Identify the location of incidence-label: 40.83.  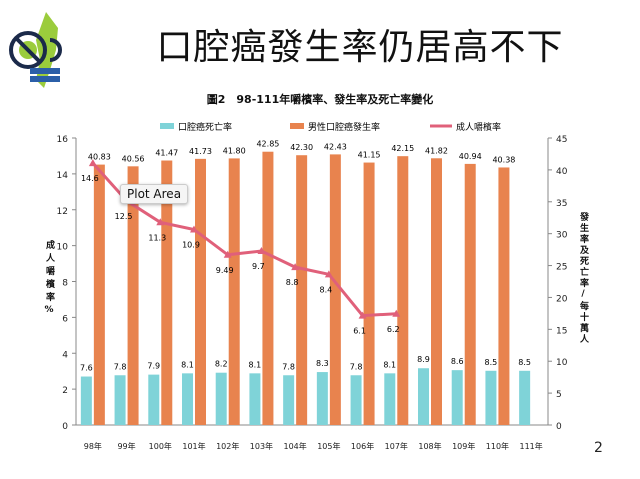
(99, 157).